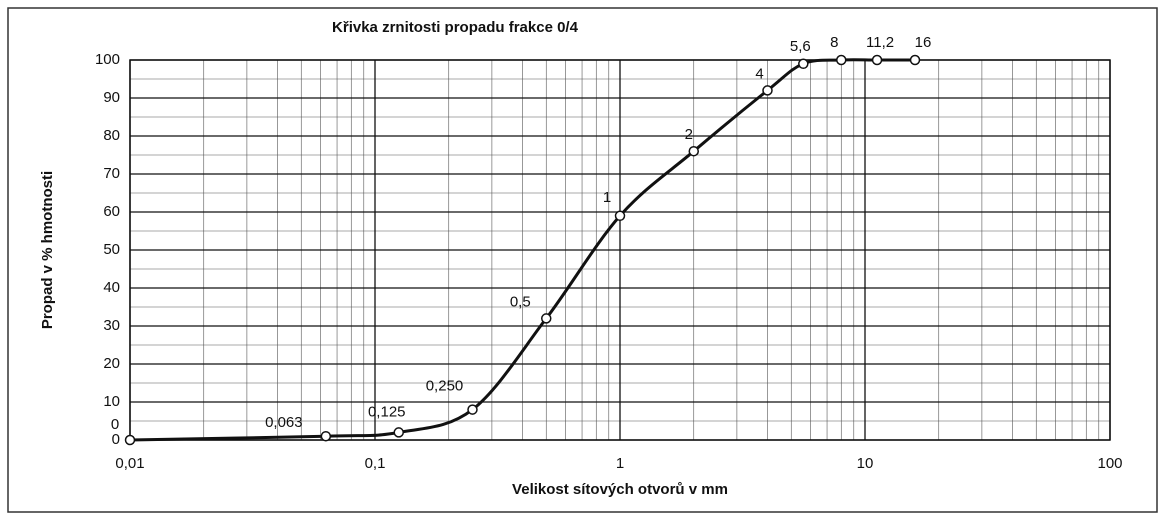 Image resolution: width=1165 pixels, height=522 pixels. What do you see at coordinates (111, 363) in the screenshot?
I see `y-tick-label: 20` at bounding box center [111, 363].